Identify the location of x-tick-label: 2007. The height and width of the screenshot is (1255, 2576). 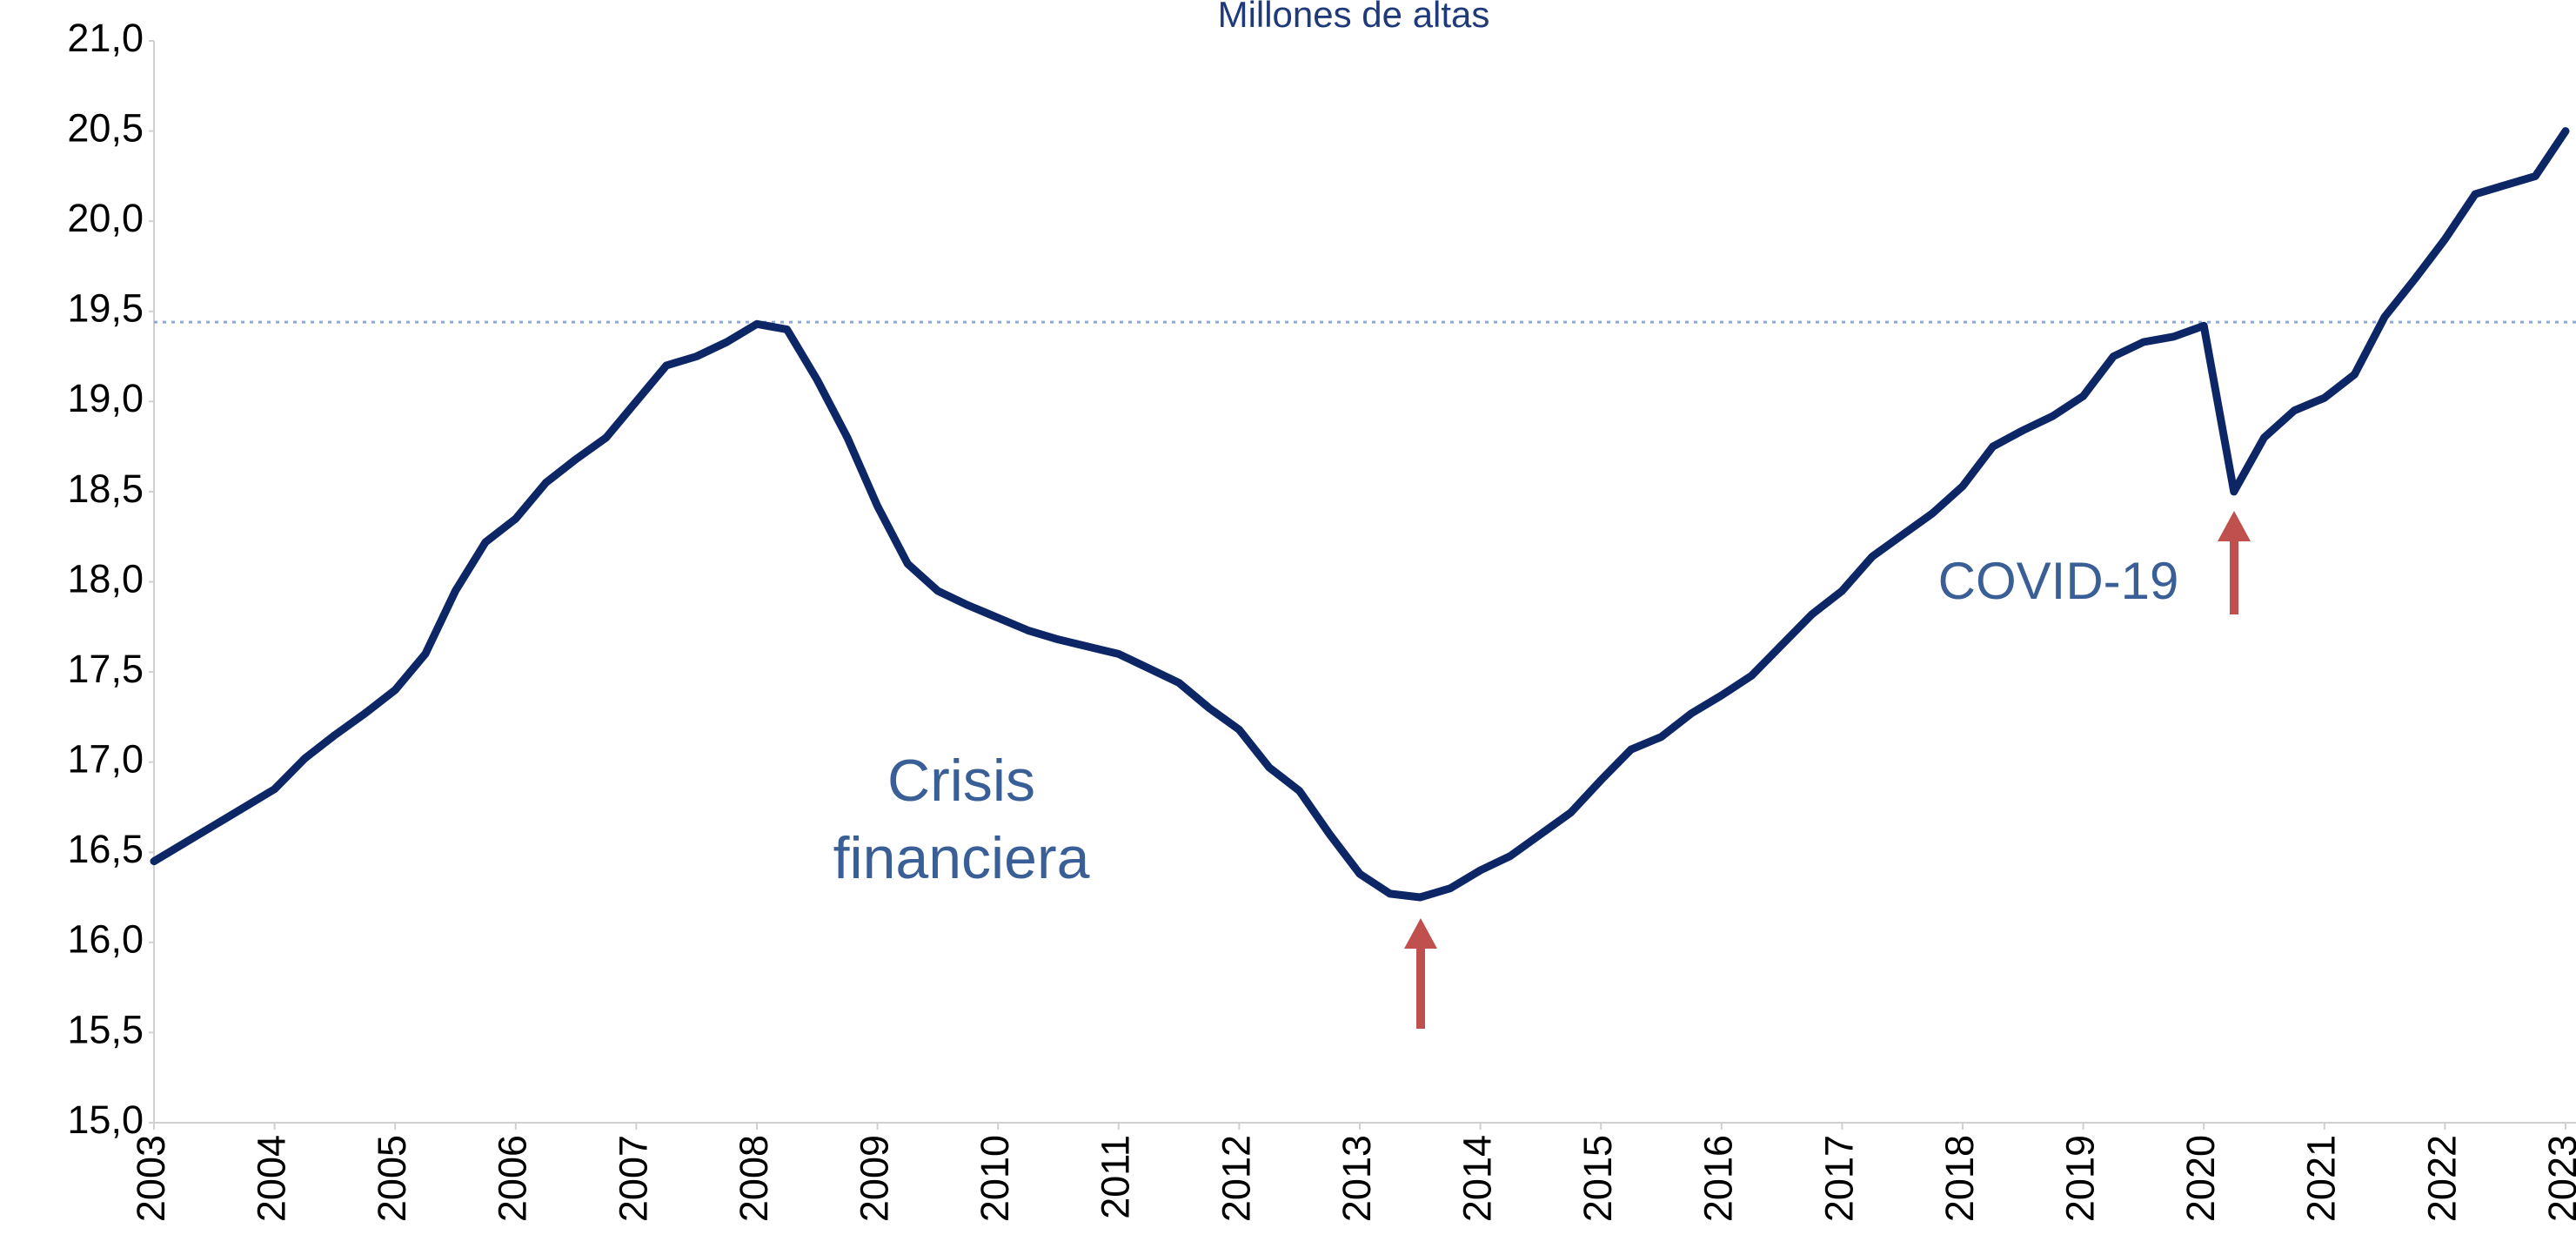
(633, 1178).